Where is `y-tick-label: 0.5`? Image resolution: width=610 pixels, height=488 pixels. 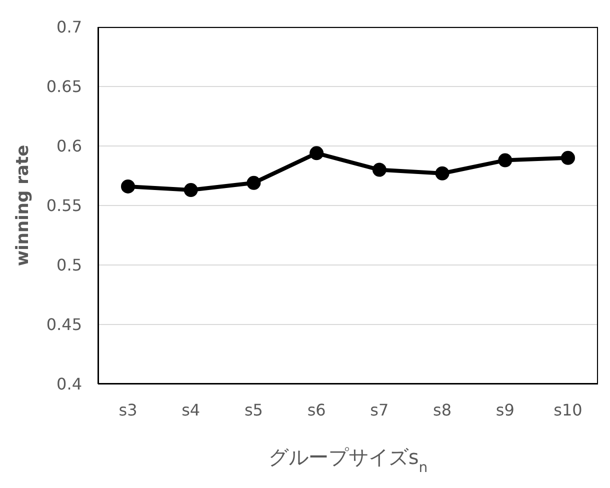
y-tick-label: 0.5 is located at coordinates (69, 265).